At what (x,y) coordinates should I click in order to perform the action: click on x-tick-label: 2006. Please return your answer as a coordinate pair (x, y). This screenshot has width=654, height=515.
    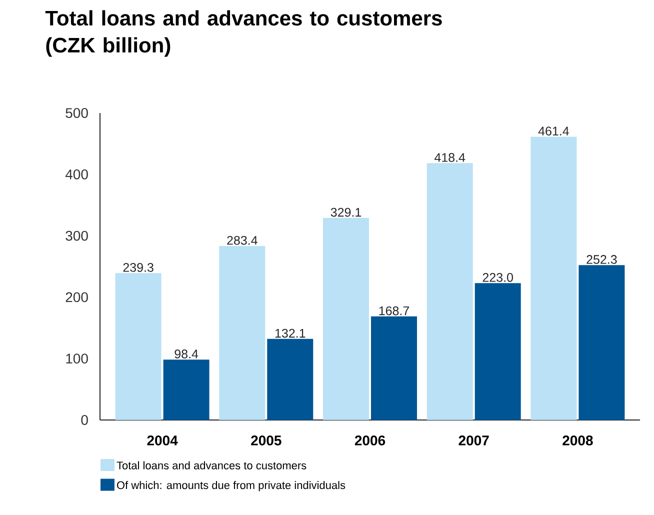
    Looking at the image, I should click on (370, 441).